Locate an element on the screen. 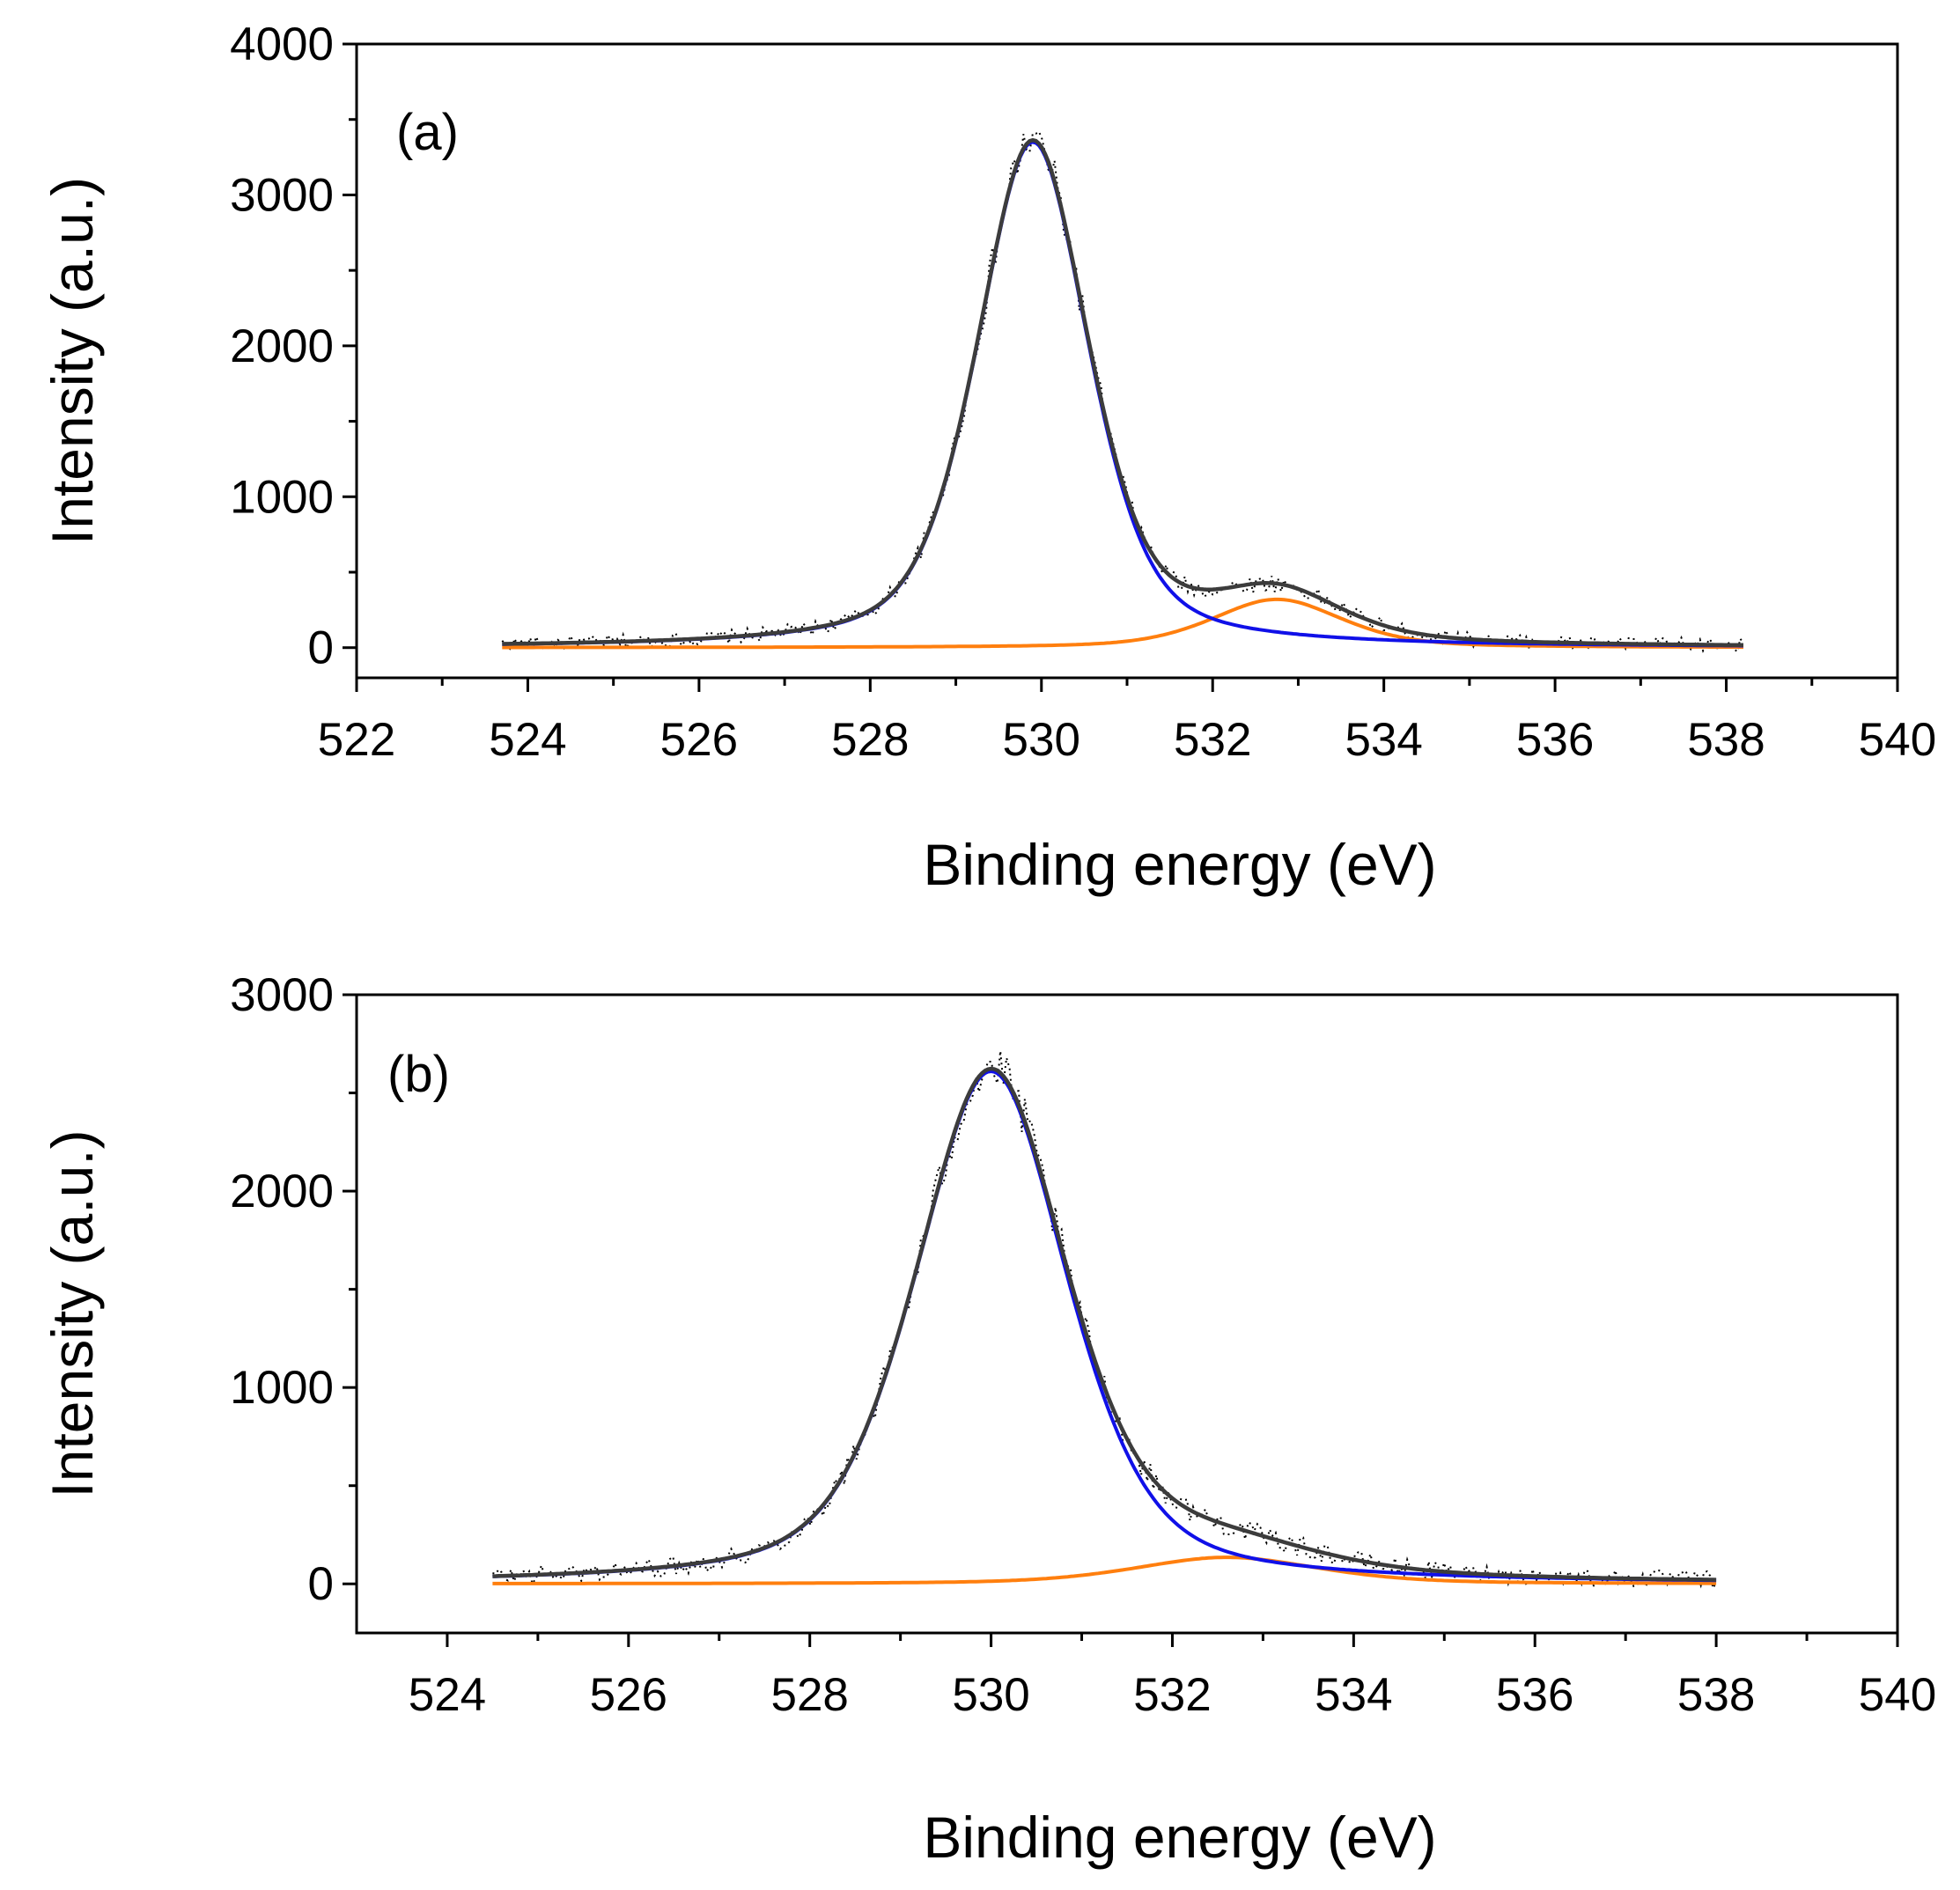  panel-label: (a) is located at coordinates (427, 132).